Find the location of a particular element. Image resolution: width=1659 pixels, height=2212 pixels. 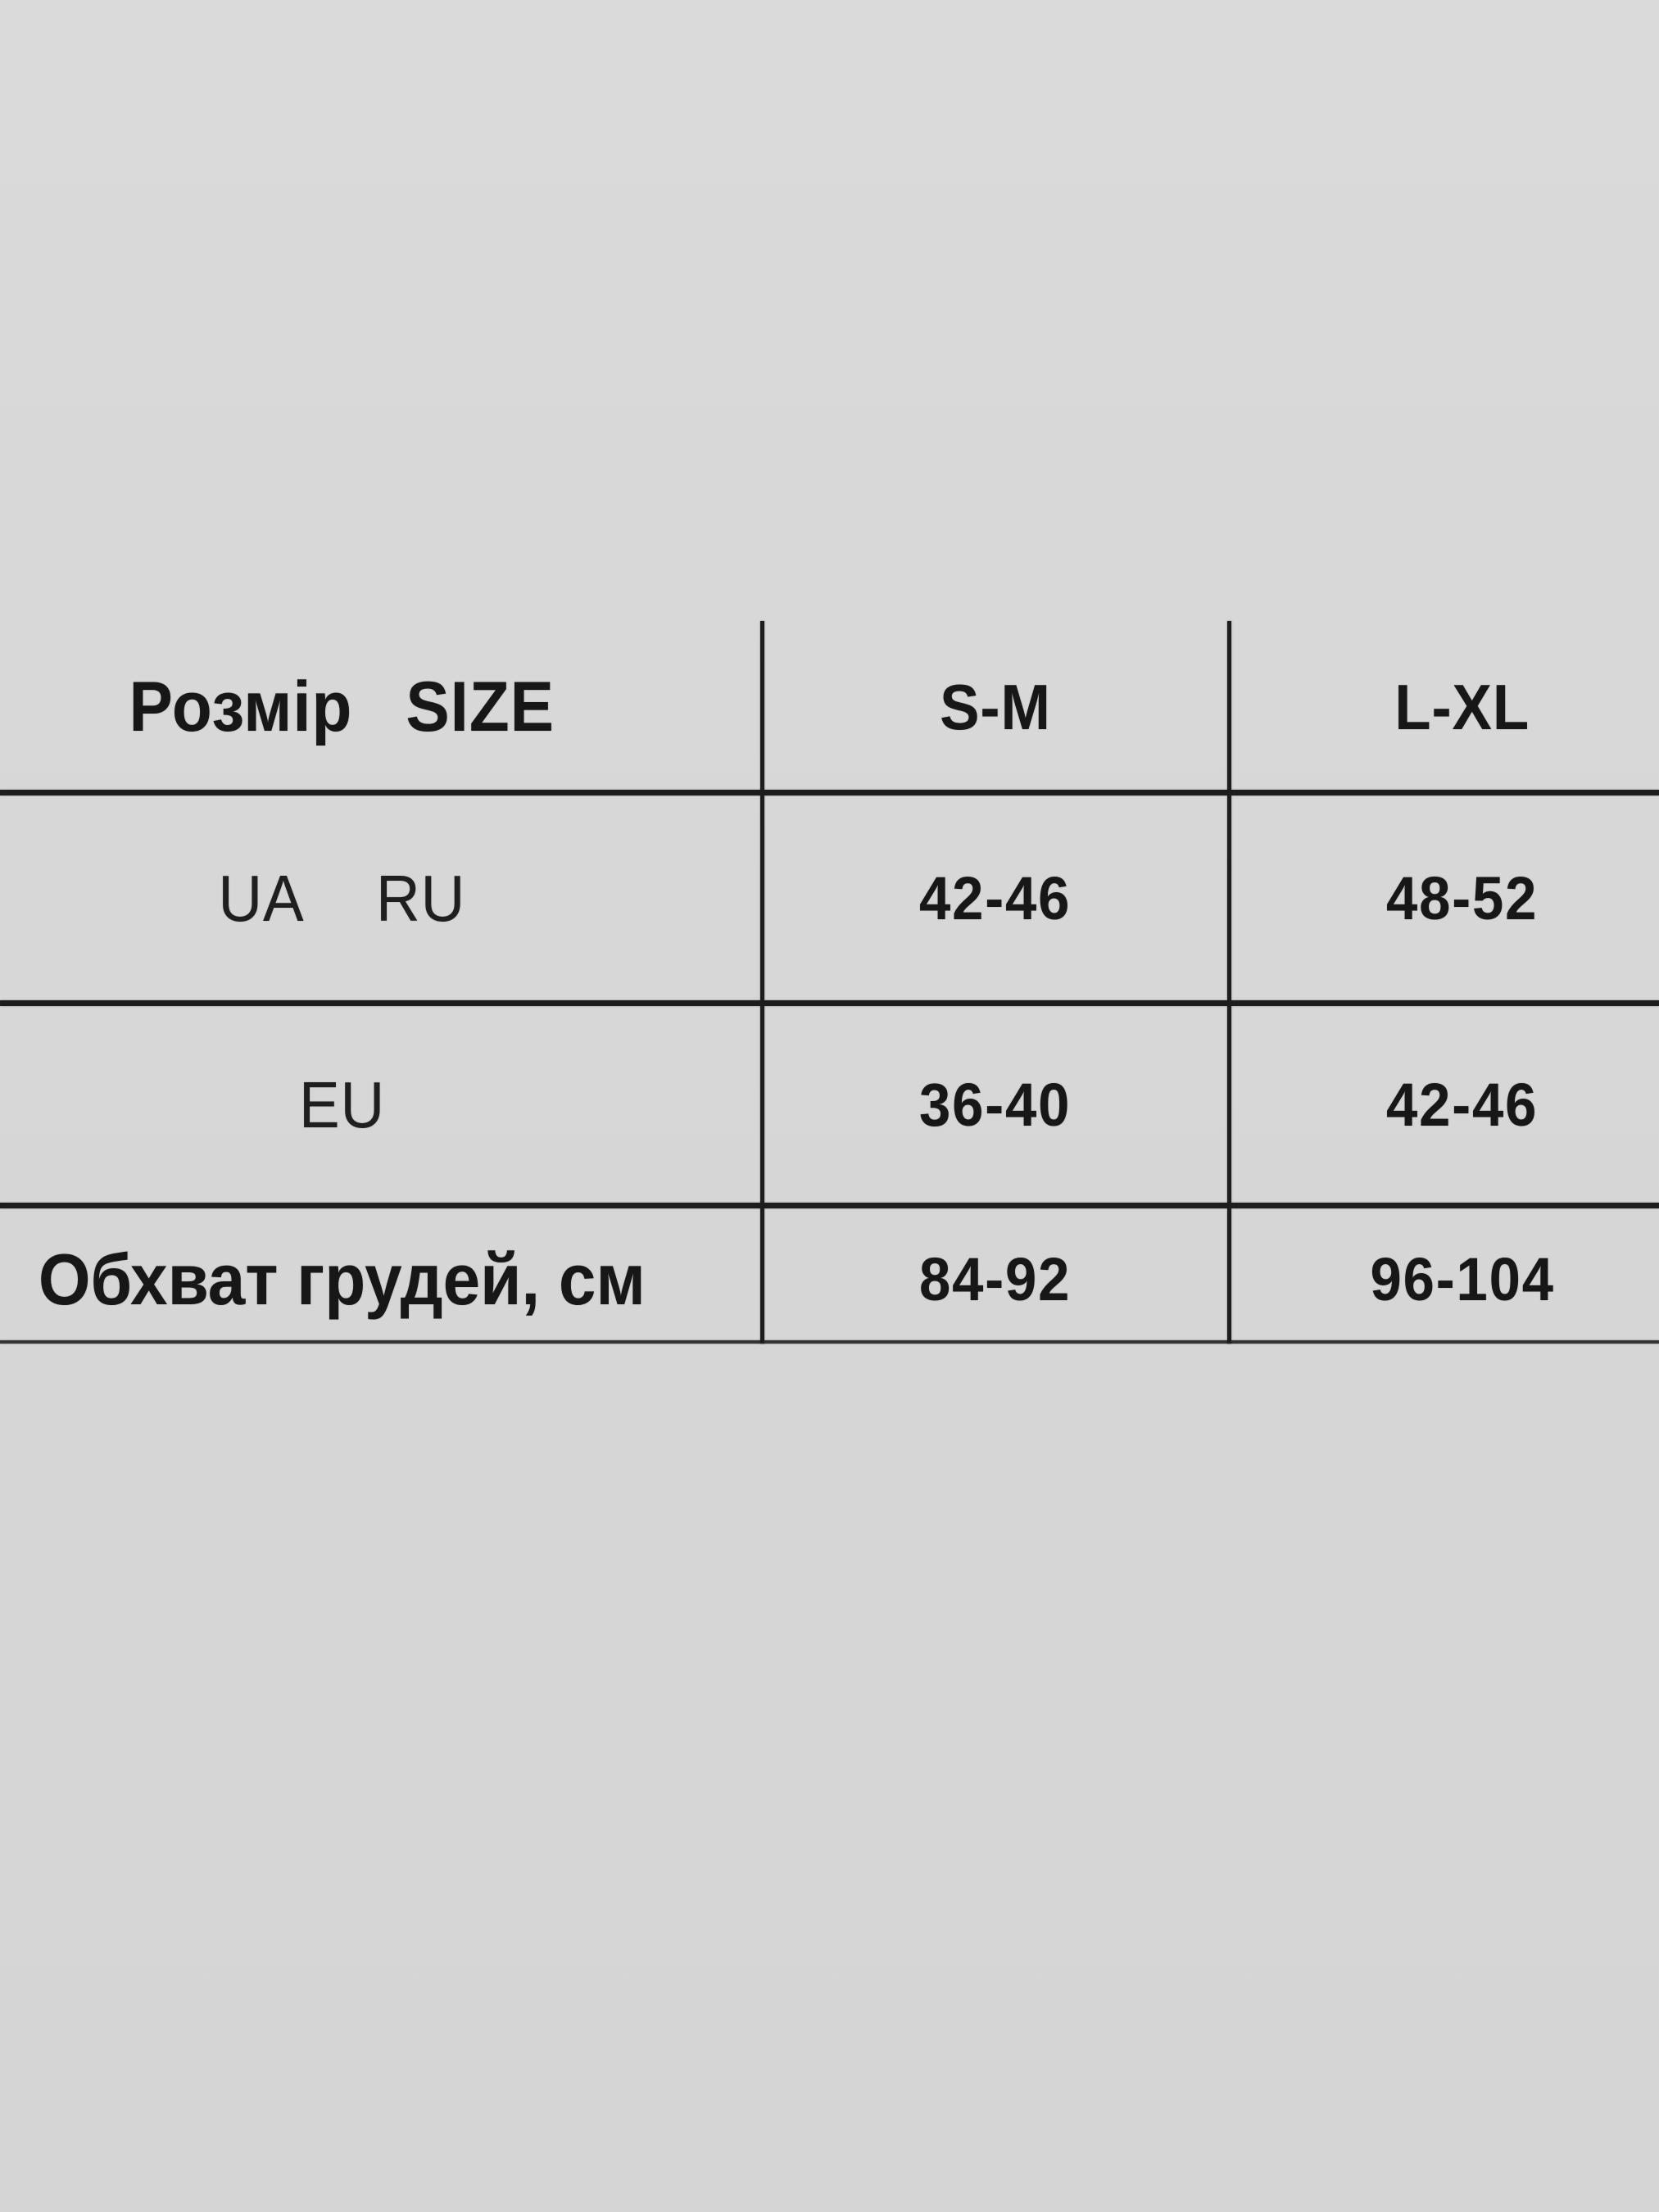

column-header-sm: S-M is located at coordinates (995, 707).